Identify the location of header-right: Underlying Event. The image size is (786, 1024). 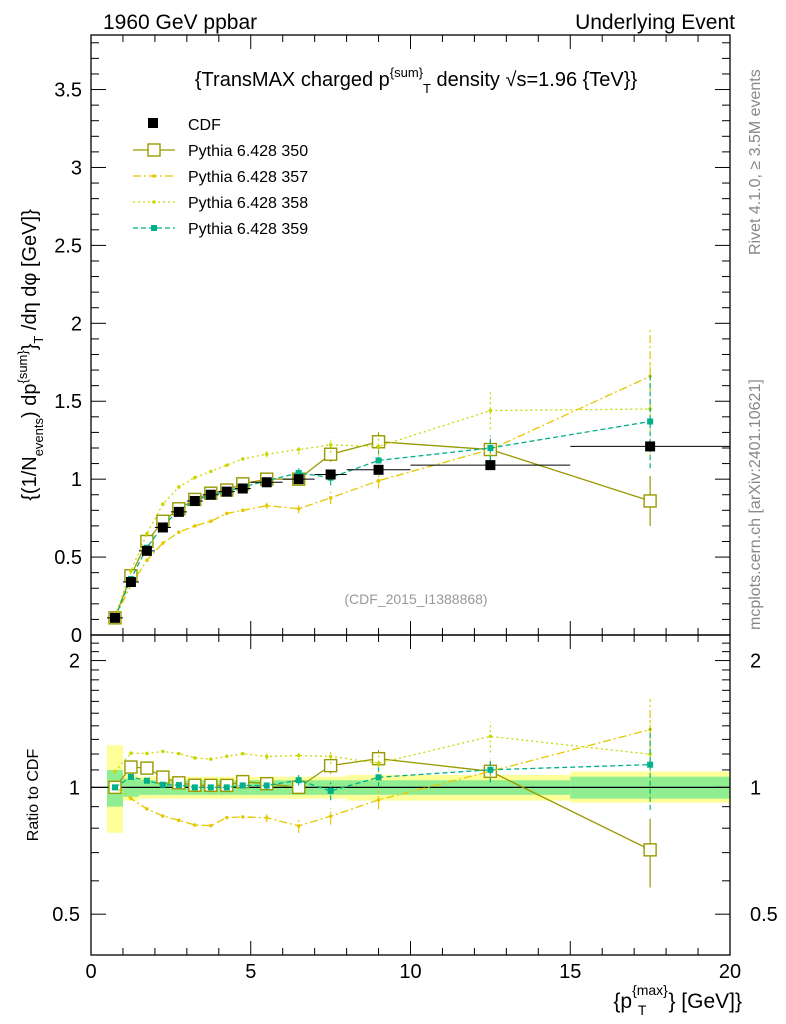
(655, 22).